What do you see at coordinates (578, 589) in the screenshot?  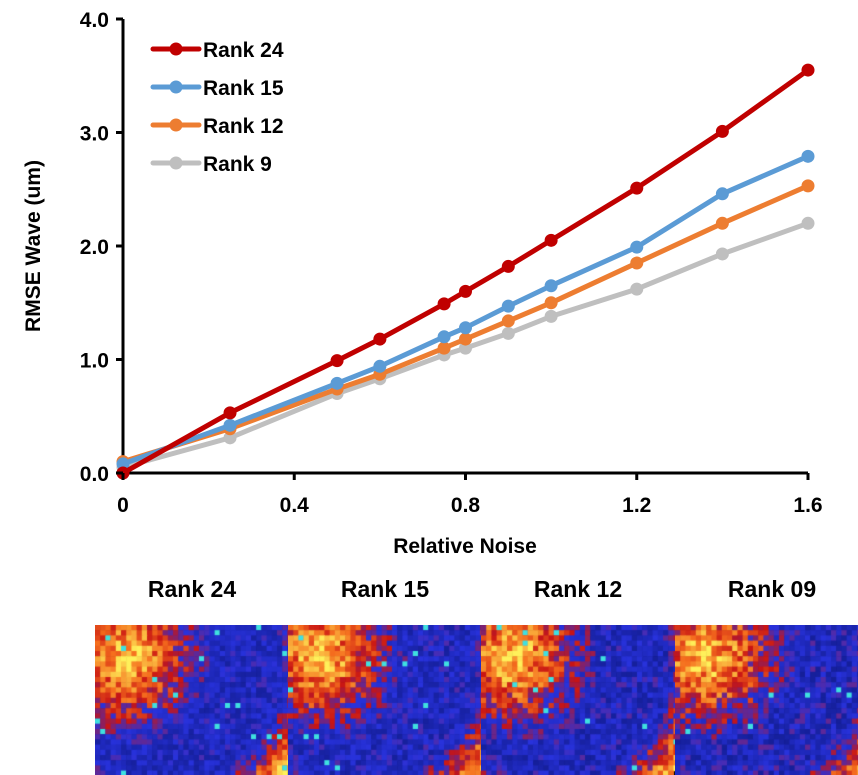 I see `map-title-rank-12: Rank 12` at bounding box center [578, 589].